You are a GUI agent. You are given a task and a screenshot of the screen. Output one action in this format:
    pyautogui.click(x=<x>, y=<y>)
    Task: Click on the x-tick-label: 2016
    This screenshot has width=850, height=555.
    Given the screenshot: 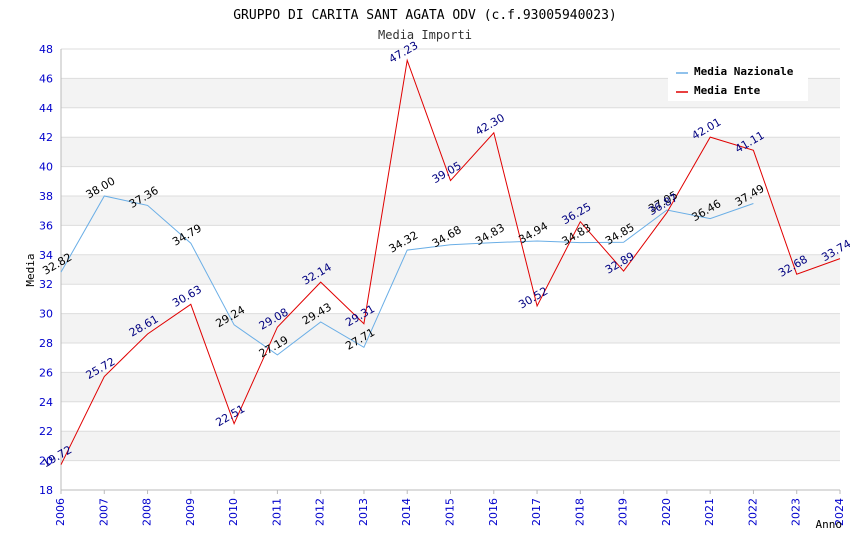 What is the action you would take?
    pyautogui.click(x=493, y=512)
    